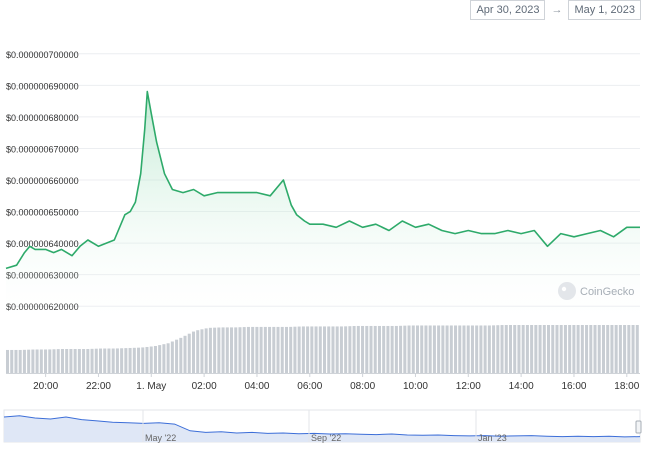 The image size is (659, 460). What do you see at coordinates (204, 386) in the screenshot?
I see `x-tick-label: 02:00` at bounding box center [204, 386].